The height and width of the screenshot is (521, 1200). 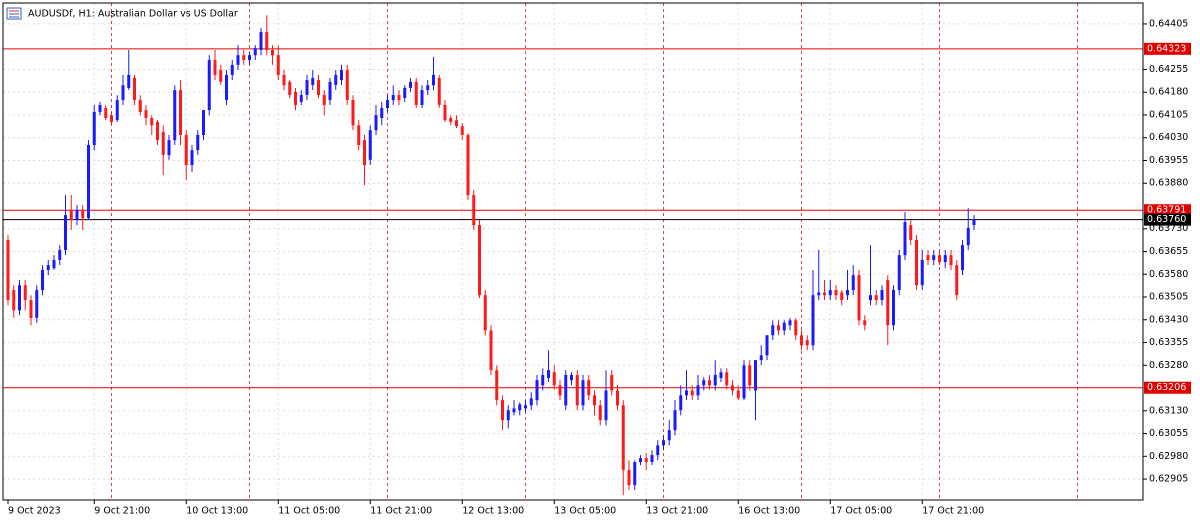 What do you see at coordinates (34, 511) in the screenshot?
I see `x-tick-label: 9 Oct 2023` at bounding box center [34, 511].